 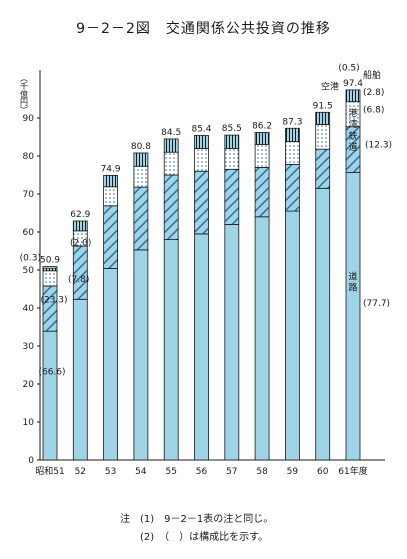 What do you see at coordinates (80, 243) in the screenshot?
I see `annotation-first-airport: (2.0)` at bounding box center [80, 243].